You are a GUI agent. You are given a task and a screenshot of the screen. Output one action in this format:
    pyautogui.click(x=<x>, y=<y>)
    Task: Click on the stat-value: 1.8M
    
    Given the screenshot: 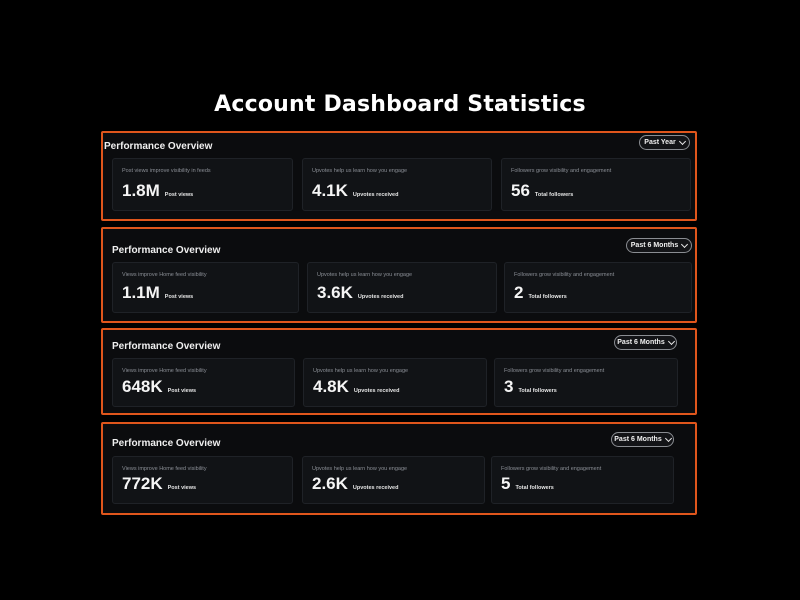 What is the action you would take?
    pyautogui.click(x=141, y=190)
    